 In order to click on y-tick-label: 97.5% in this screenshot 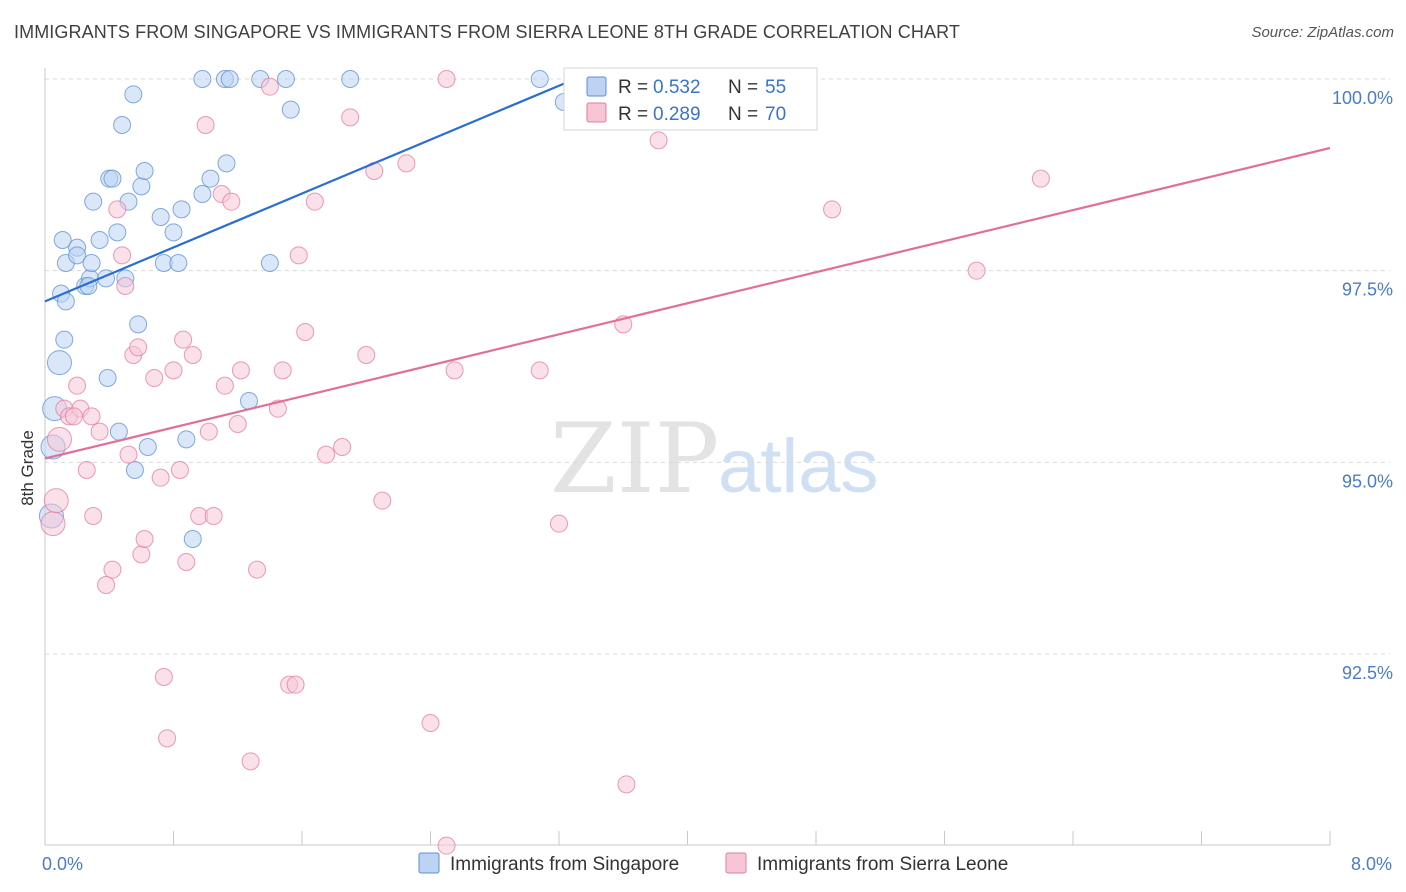, I will do `click(1367, 290)`.